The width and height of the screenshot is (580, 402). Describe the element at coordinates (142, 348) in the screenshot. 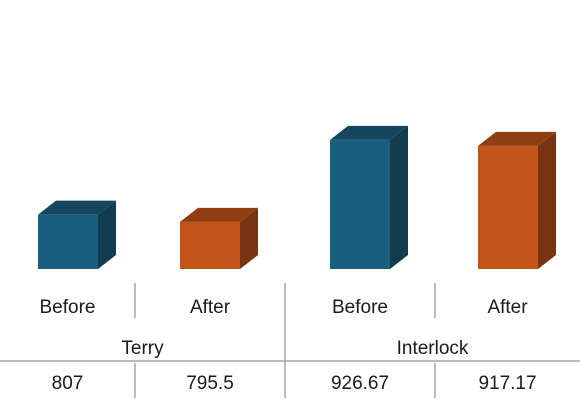

I see `group-label: Terry` at that location.